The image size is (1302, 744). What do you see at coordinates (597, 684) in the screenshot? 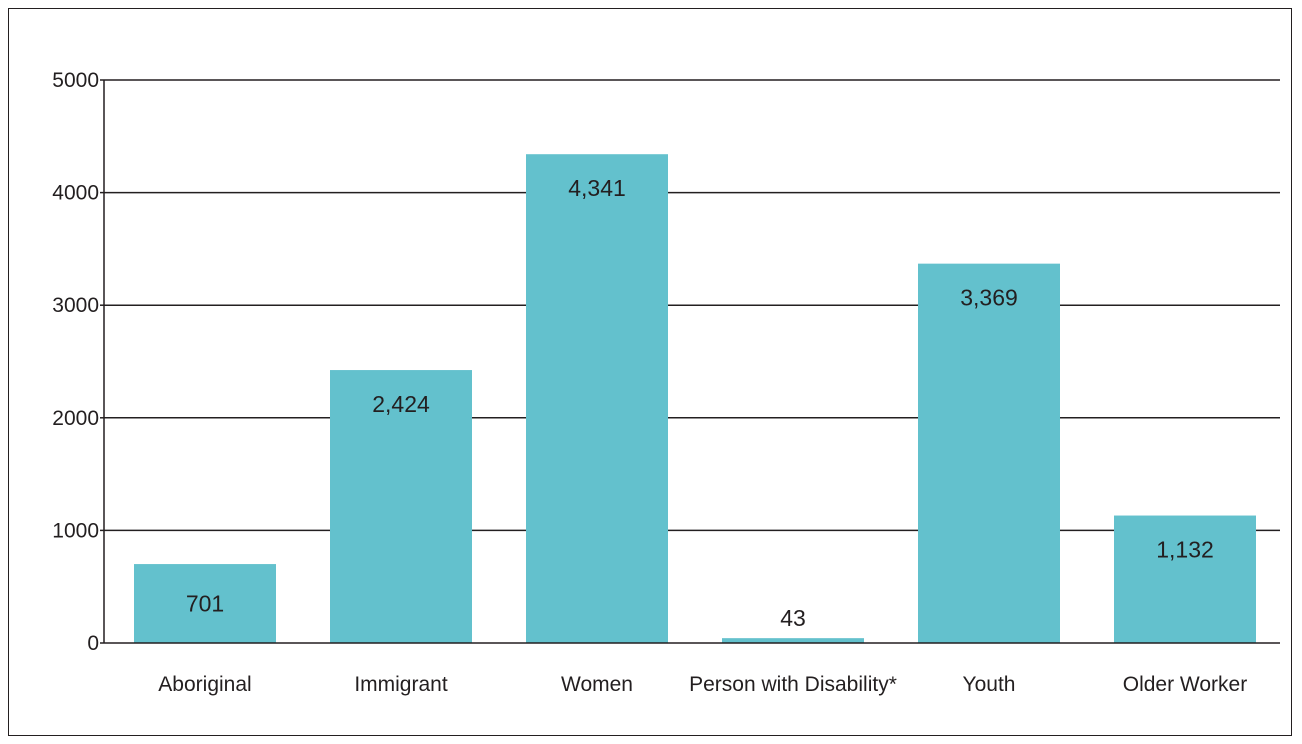
I see `x-tick-label-2: Women` at bounding box center [597, 684].